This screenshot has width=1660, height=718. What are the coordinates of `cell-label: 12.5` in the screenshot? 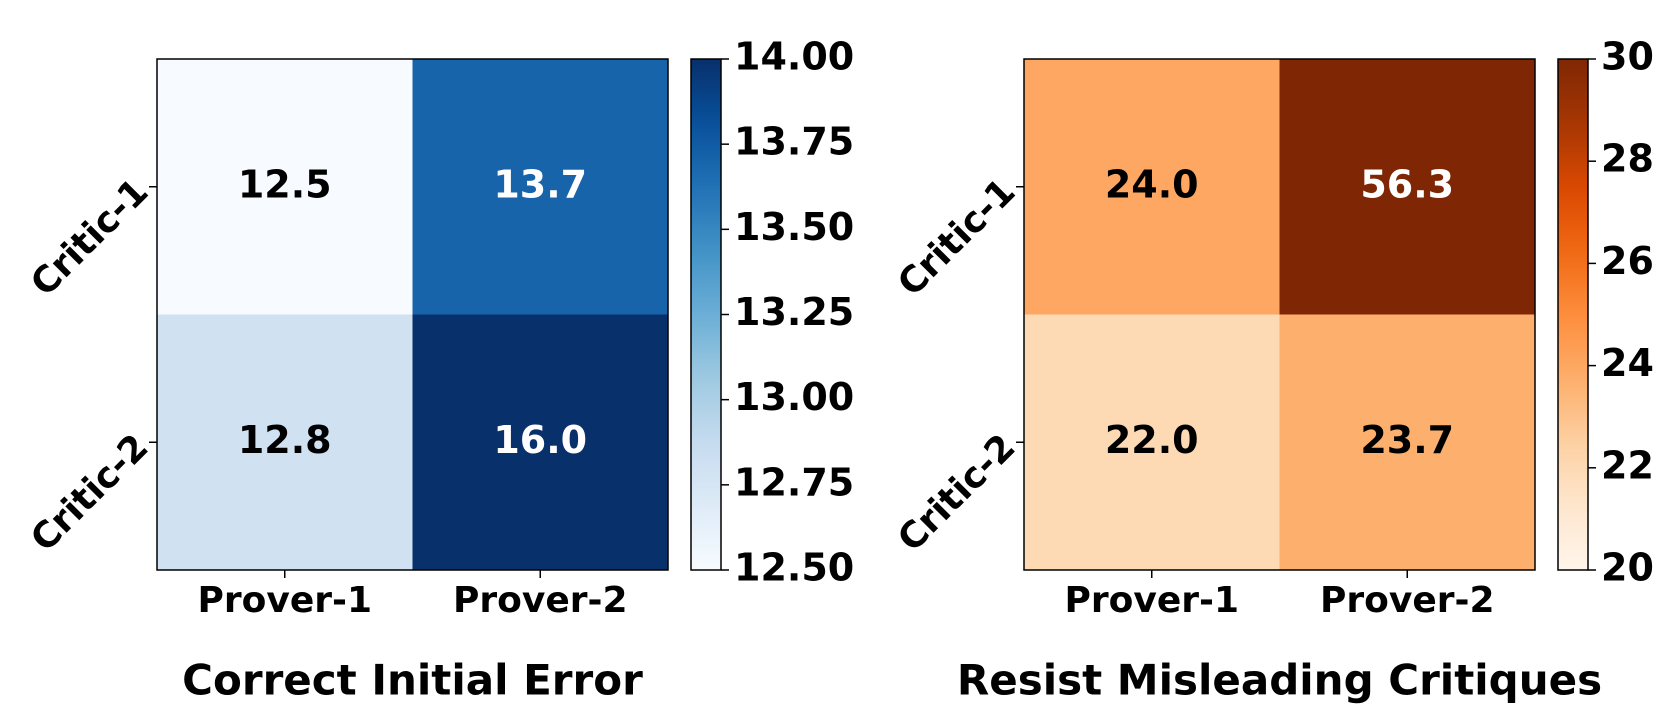 It's located at (285, 184).